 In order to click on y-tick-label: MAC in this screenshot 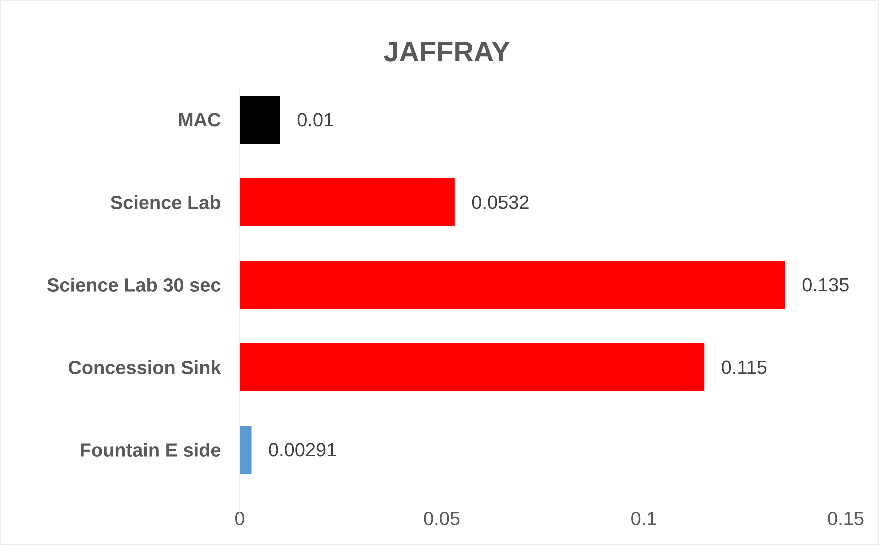, I will do `click(200, 120)`.